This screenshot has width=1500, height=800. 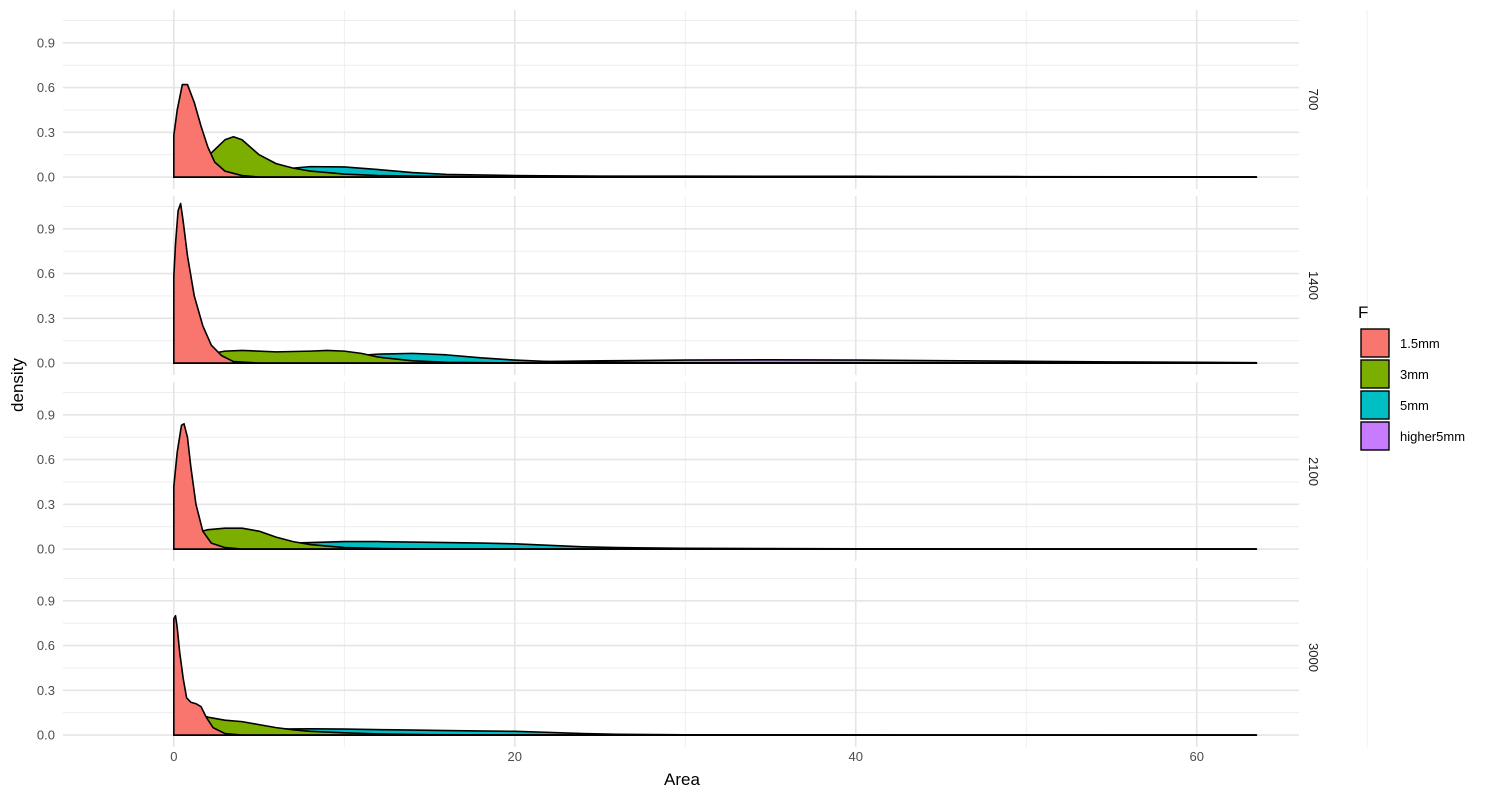 I want to click on legend: F 1.5mm 3mm 5mm higher5mm, so click(x=1411, y=377).